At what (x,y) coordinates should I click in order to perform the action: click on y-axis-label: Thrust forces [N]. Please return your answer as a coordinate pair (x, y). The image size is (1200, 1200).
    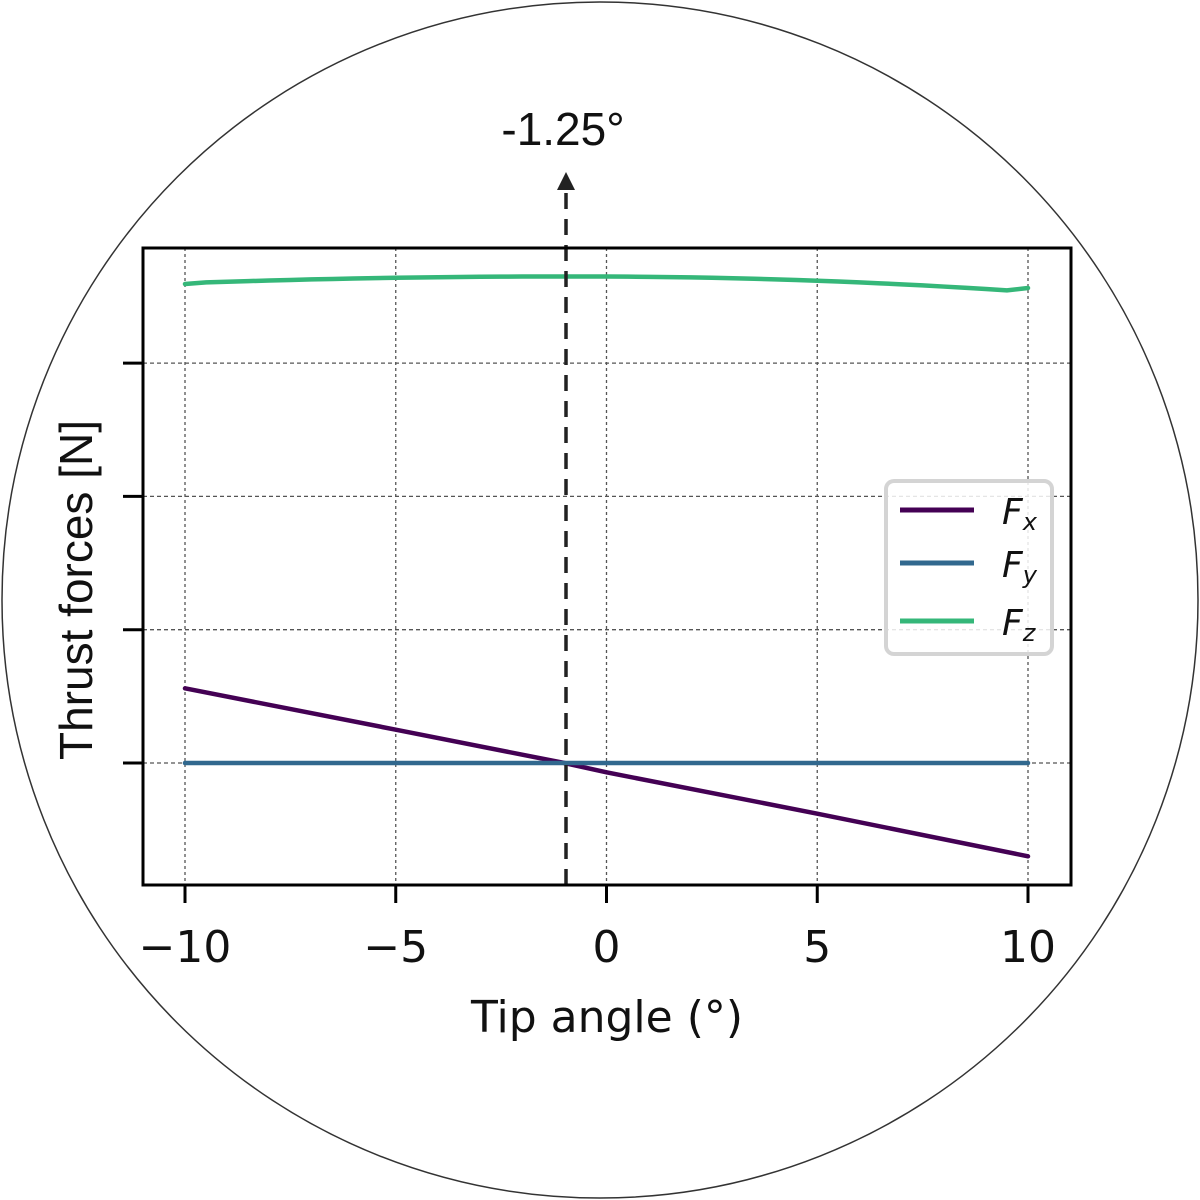
    Looking at the image, I should click on (76, 590).